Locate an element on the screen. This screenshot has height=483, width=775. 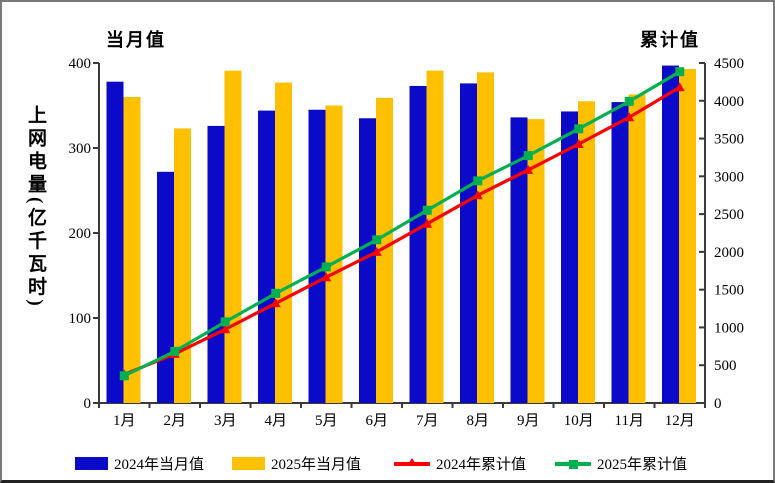
left-axis-tick-label: 200 is located at coordinates (80, 234).